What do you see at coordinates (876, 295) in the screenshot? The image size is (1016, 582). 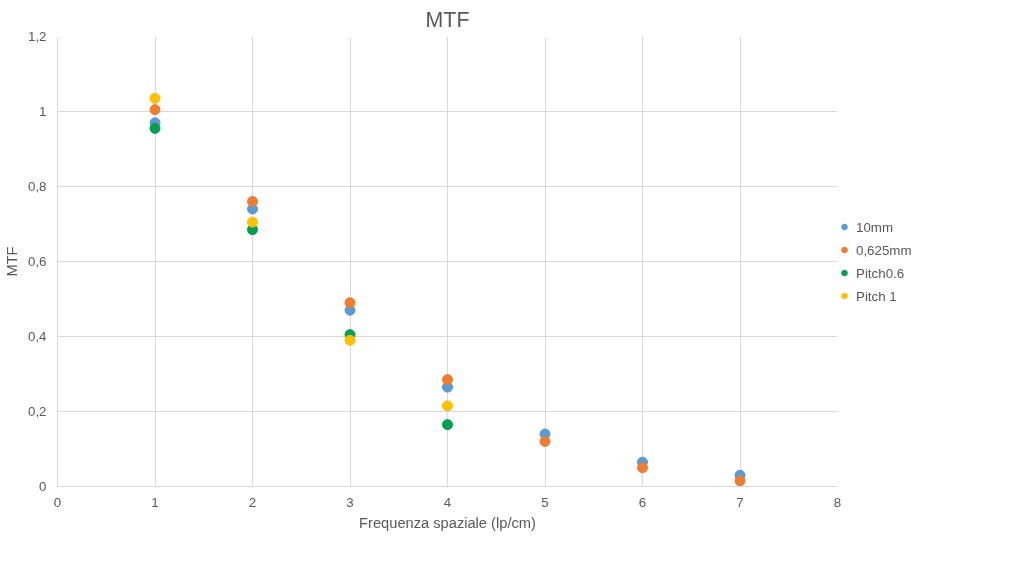 I see `legend-label: Pitch 1` at bounding box center [876, 295].